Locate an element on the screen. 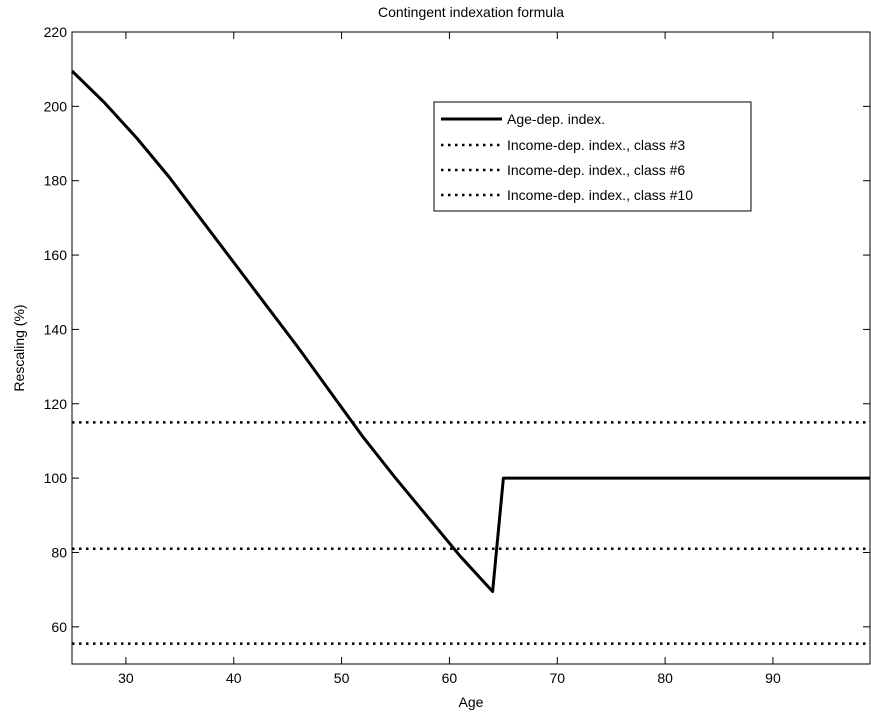 This screenshot has height=713, width=871. x-tick-label: 60 is located at coordinates (450, 678).